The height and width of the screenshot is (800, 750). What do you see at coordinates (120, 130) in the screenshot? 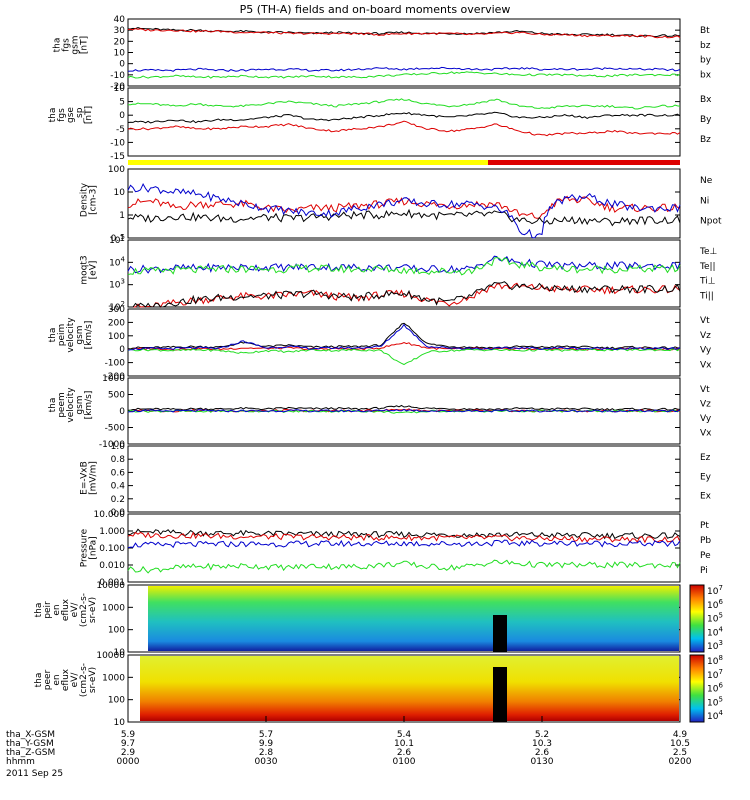
I see `y-tick-label-p2: -5` at bounding box center [120, 130].